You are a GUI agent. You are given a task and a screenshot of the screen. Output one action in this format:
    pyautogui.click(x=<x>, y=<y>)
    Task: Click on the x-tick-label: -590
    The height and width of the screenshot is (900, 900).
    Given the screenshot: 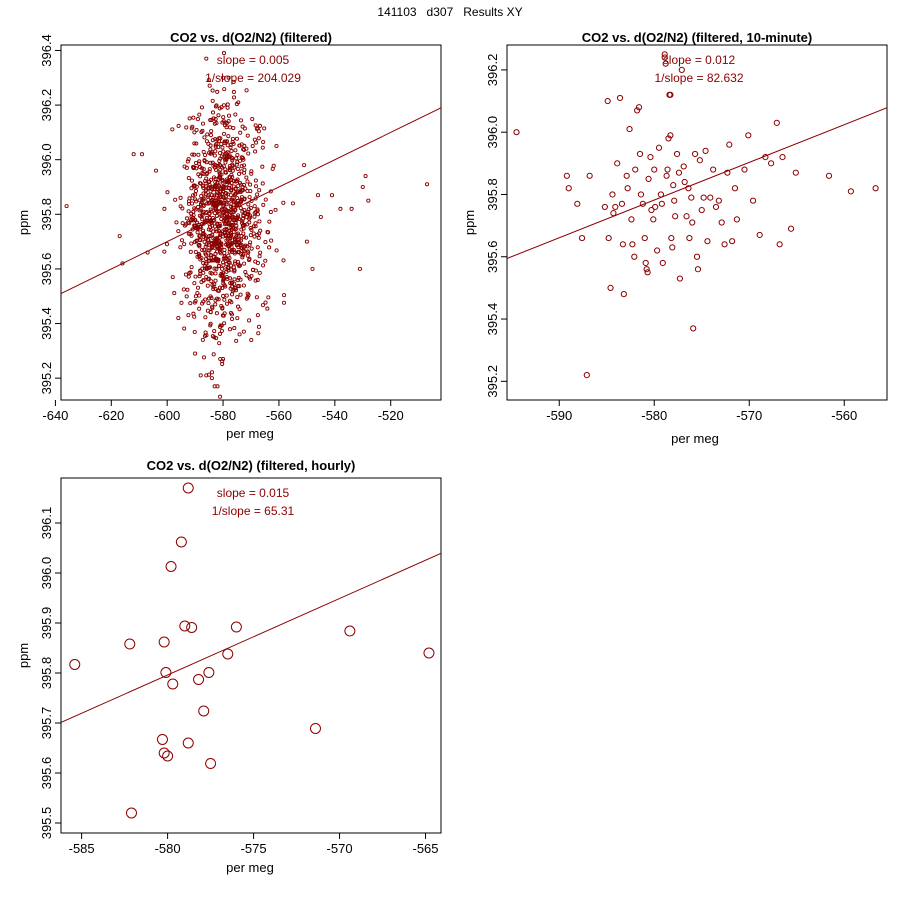 What is the action you would take?
    pyautogui.click(x=559, y=415)
    